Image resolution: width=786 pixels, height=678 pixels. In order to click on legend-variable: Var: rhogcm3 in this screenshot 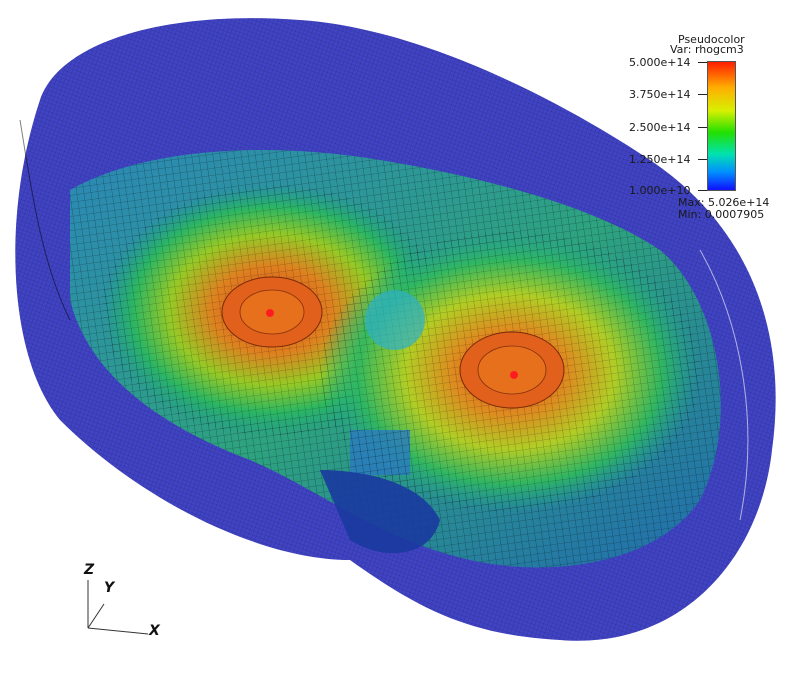, I will do `click(707, 49)`.